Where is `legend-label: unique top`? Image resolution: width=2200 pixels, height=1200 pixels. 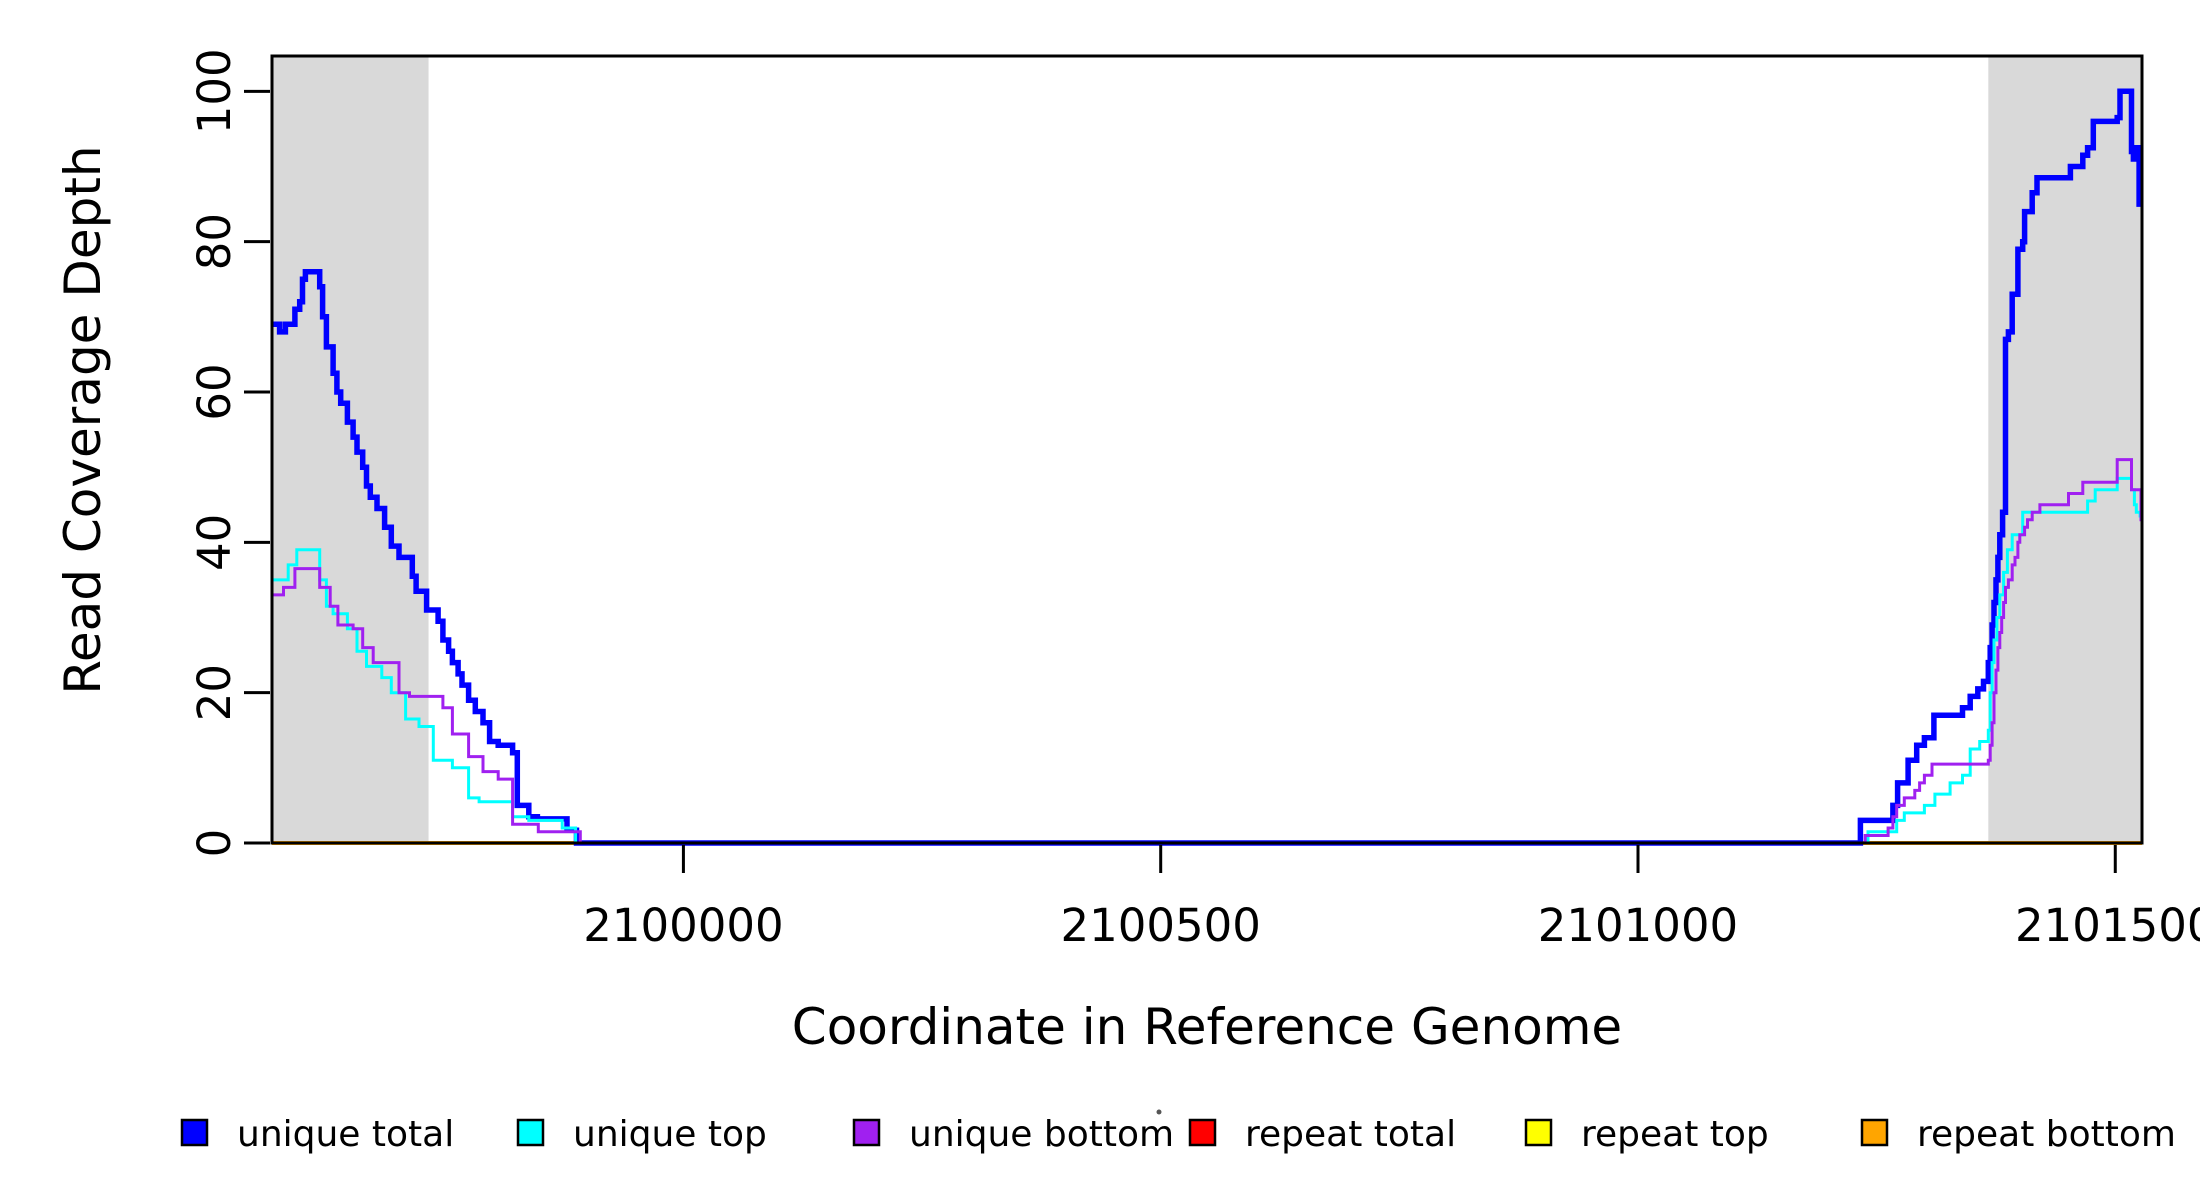
legend-label: unique top is located at coordinates (670, 1134).